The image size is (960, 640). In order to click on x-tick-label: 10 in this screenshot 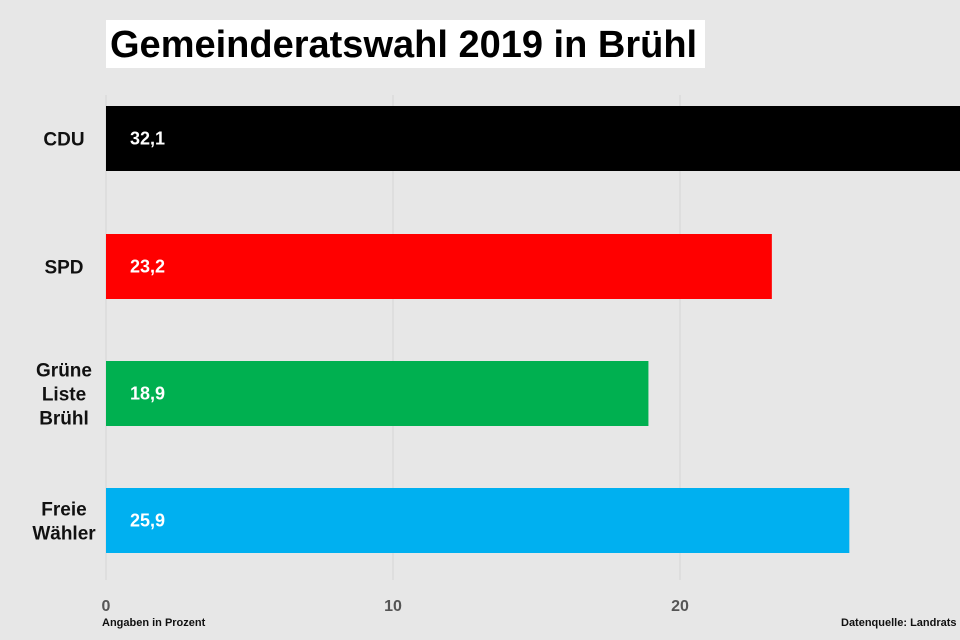, I will do `click(393, 606)`.